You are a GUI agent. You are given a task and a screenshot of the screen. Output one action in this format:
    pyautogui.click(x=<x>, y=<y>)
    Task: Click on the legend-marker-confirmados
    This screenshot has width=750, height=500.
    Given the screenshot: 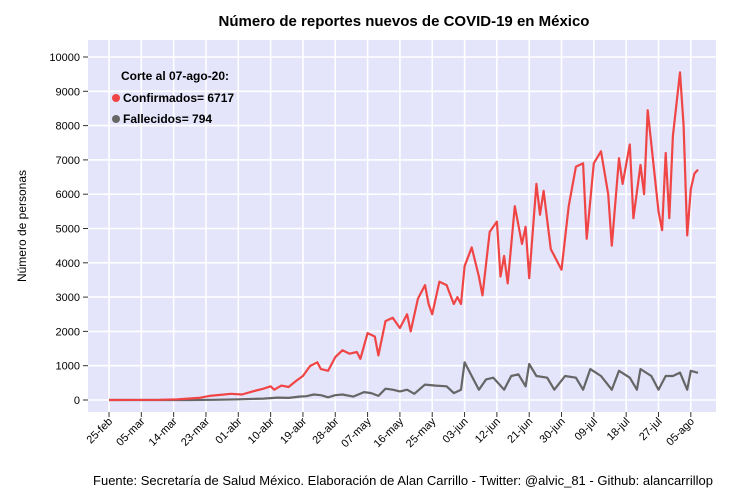 What is the action you would take?
    pyautogui.click(x=116, y=98)
    